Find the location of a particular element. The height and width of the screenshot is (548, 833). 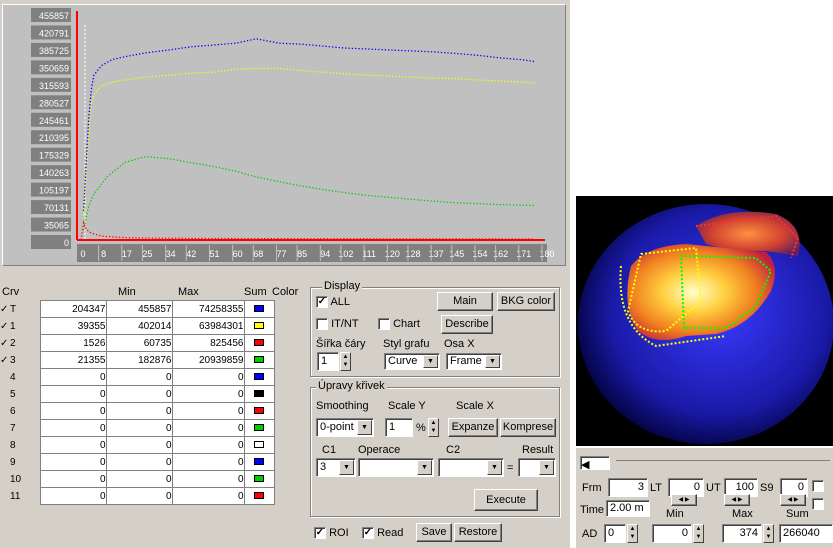

table-row: 11 0 0 0 is located at coordinates (137, 496).